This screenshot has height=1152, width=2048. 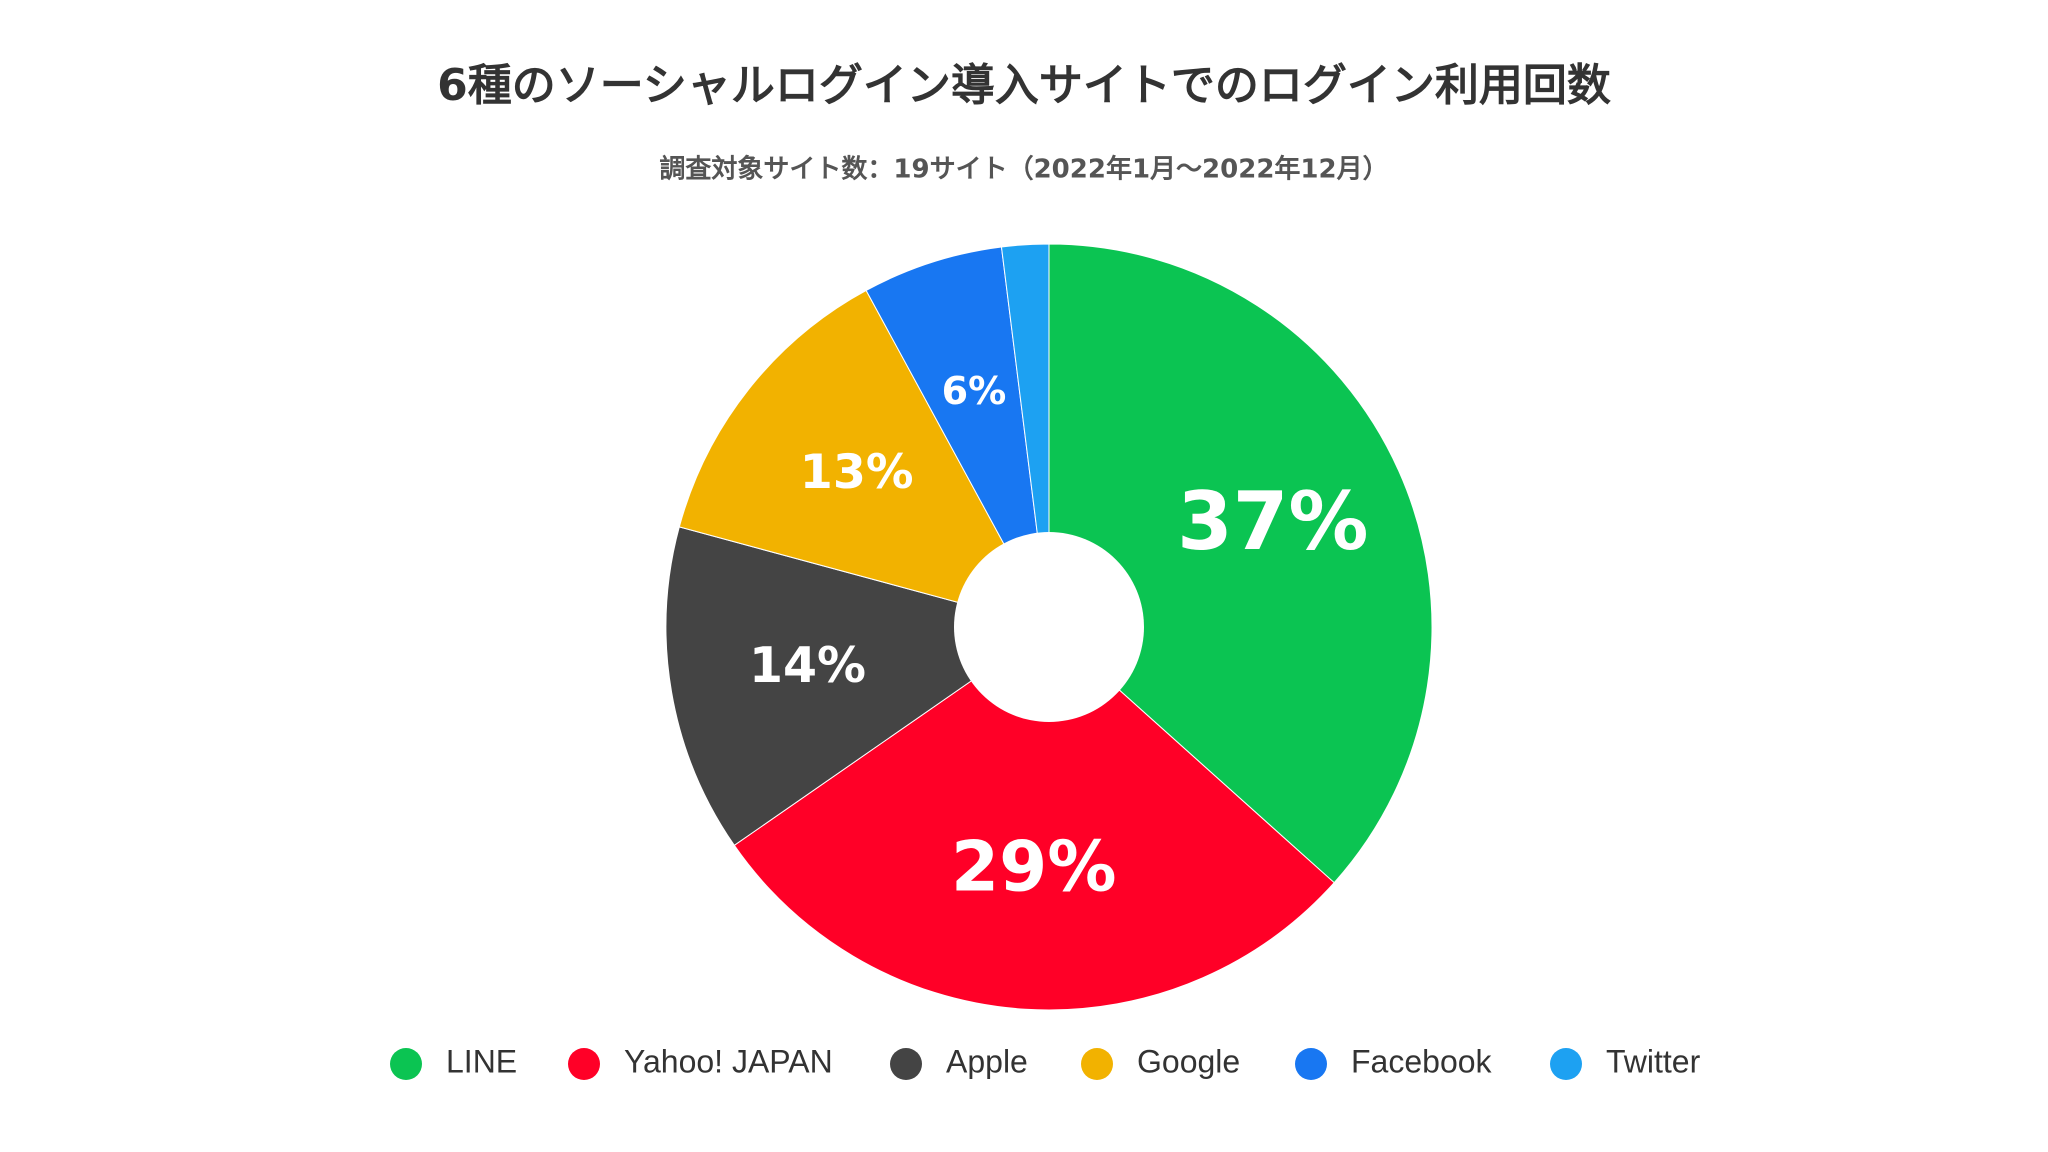 What do you see at coordinates (857, 472) in the screenshot?
I see `value-label: 13%` at bounding box center [857, 472].